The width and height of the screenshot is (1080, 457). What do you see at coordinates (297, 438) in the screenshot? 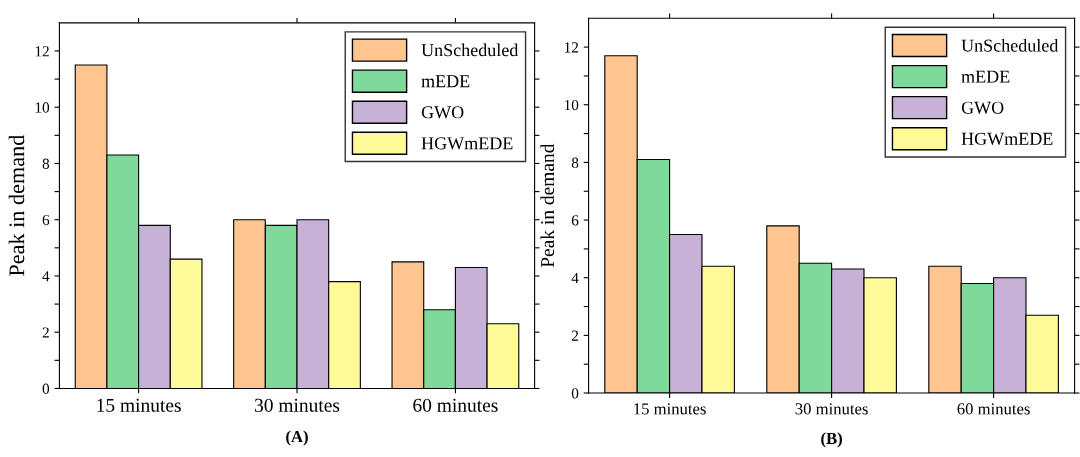
I see `text: (A)` at bounding box center [297, 438].